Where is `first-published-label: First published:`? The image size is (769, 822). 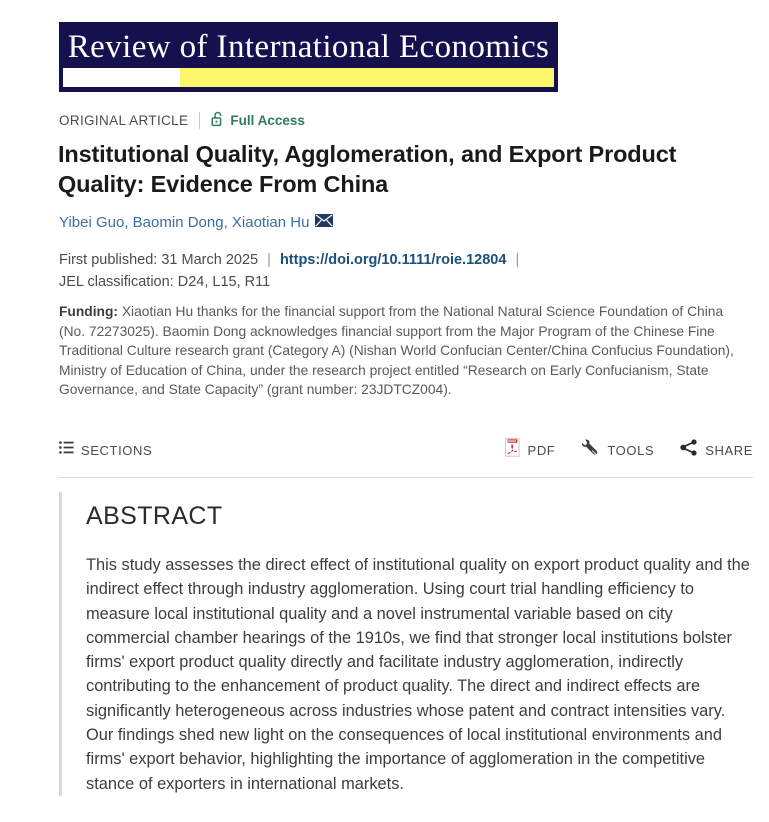 first-published-label: First published: is located at coordinates (108, 260).